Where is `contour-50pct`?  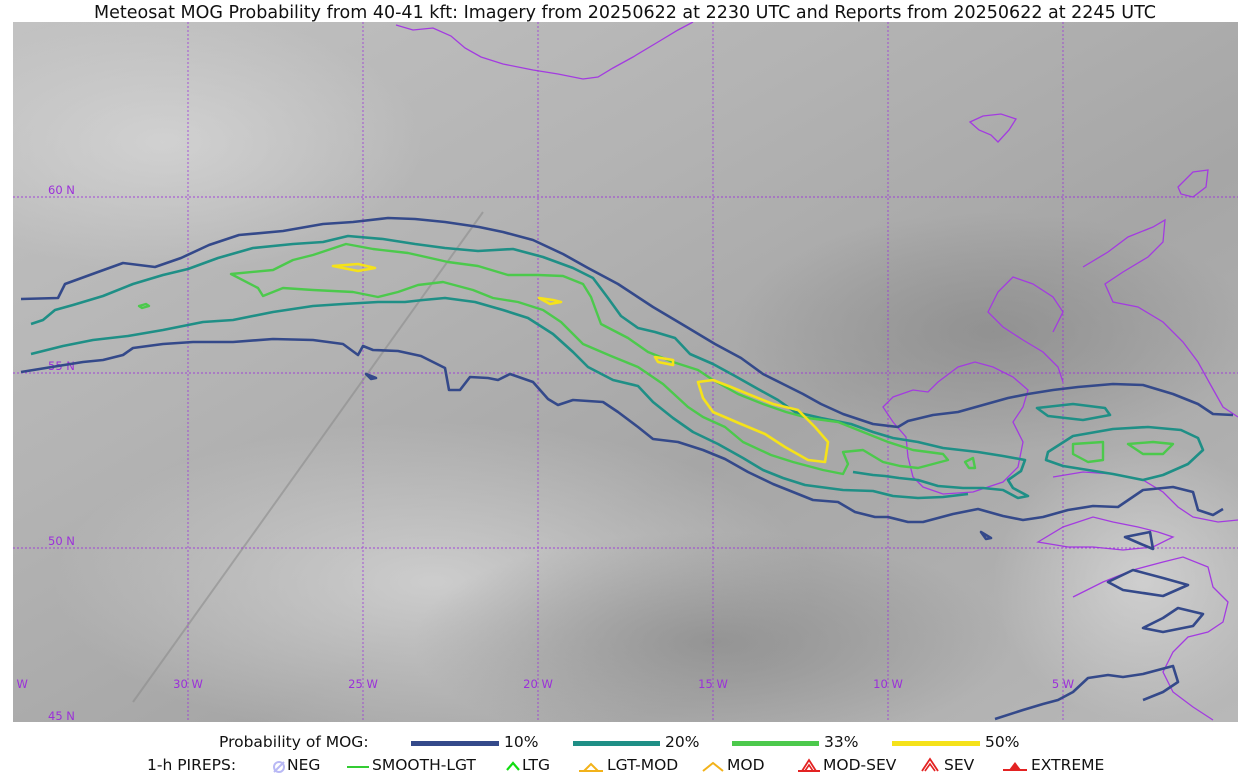
contour-50pct is located at coordinates (580, 363).